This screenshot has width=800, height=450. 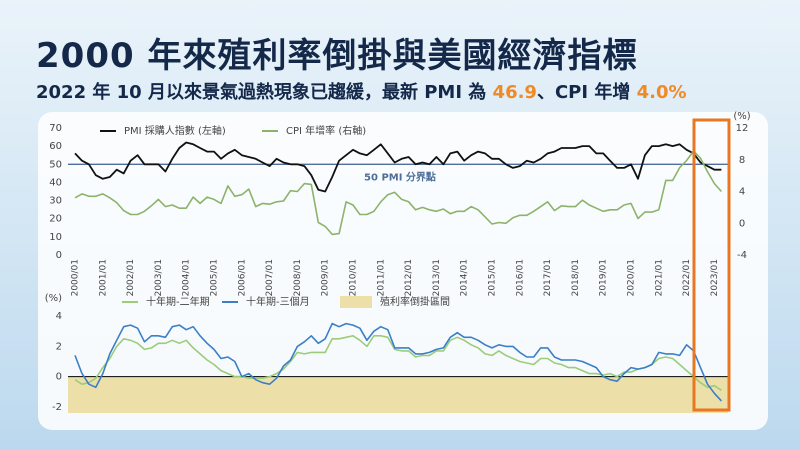 What do you see at coordinates (741, 116) in the screenshot?
I see `y2-unit: (%)` at bounding box center [741, 116].